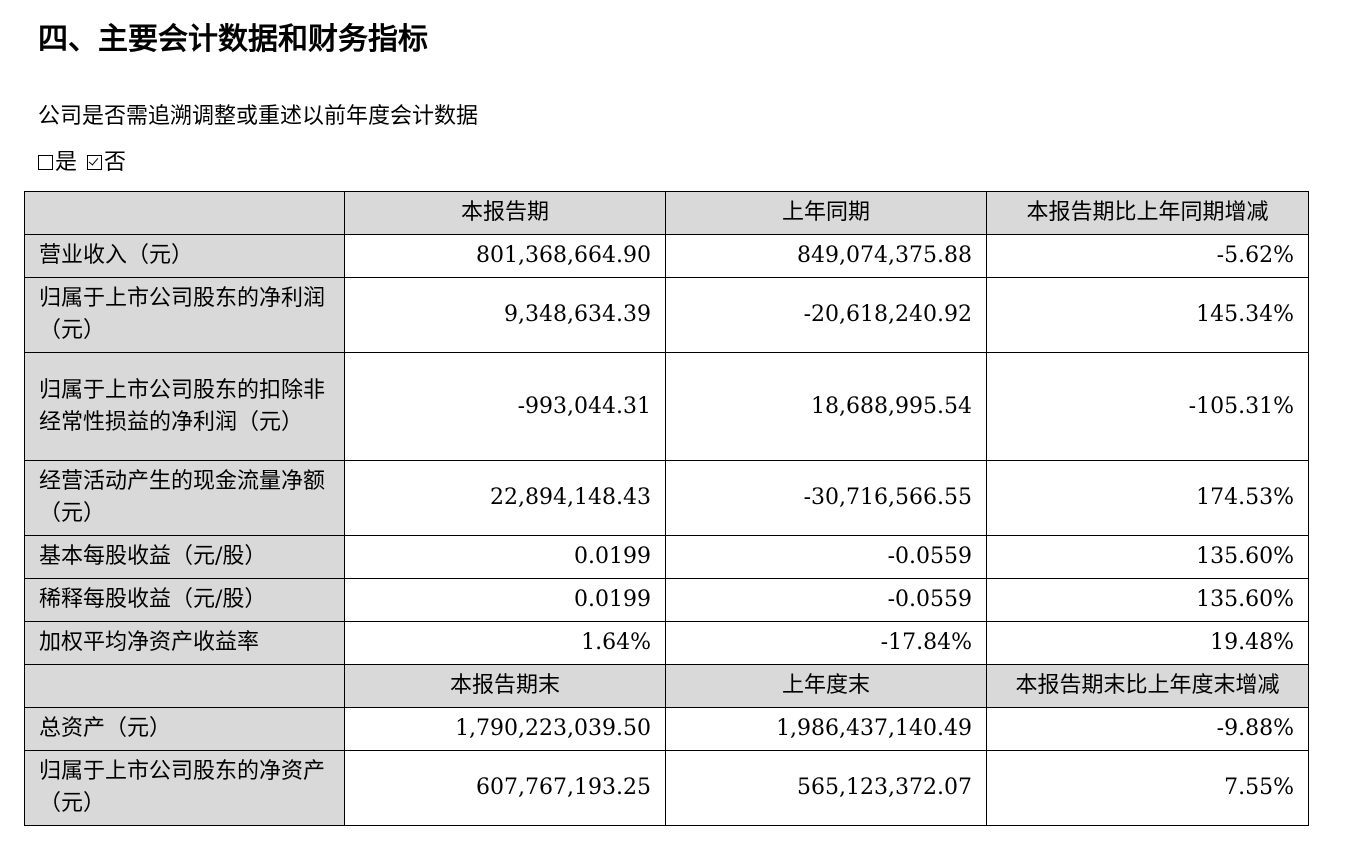  I want to click on current-value: 22,894,148.43, so click(505, 498).